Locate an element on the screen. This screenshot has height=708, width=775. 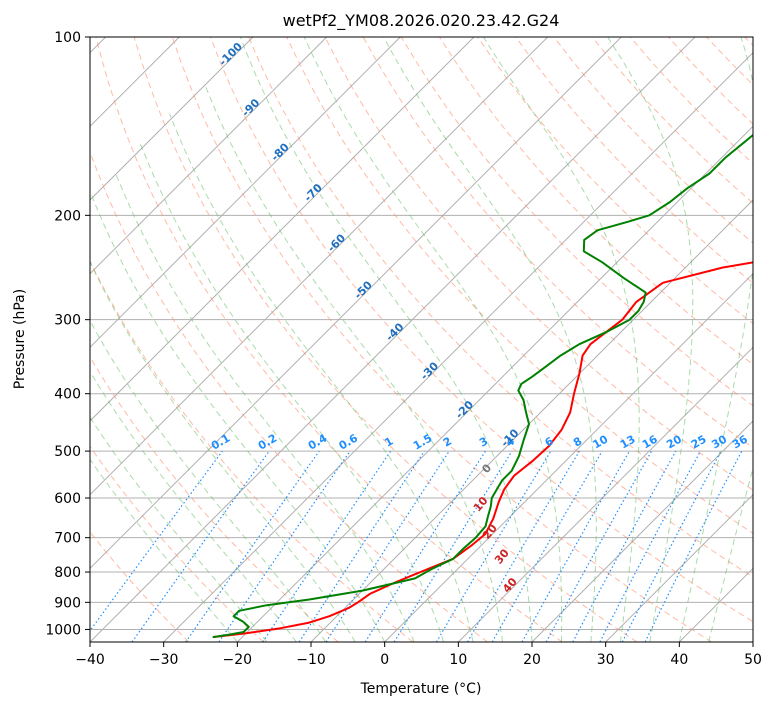
y-tick-label: 200 is located at coordinates (67, 216).